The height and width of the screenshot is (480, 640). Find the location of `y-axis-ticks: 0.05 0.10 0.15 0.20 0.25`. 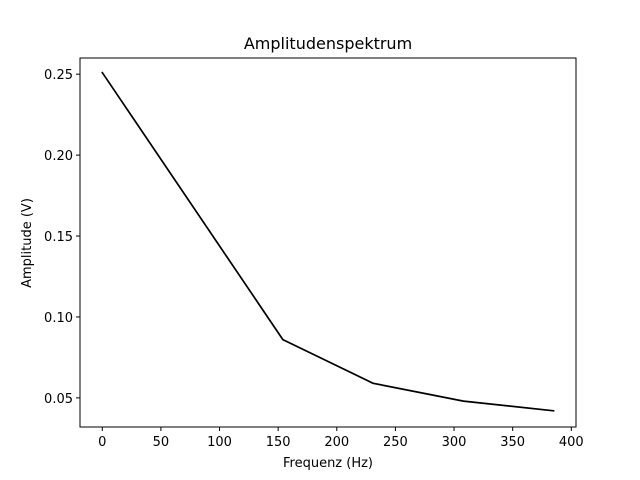

y-axis-ticks: 0.05 0.10 0.15 0.20 0.25 is located at coordinates (62, 237).